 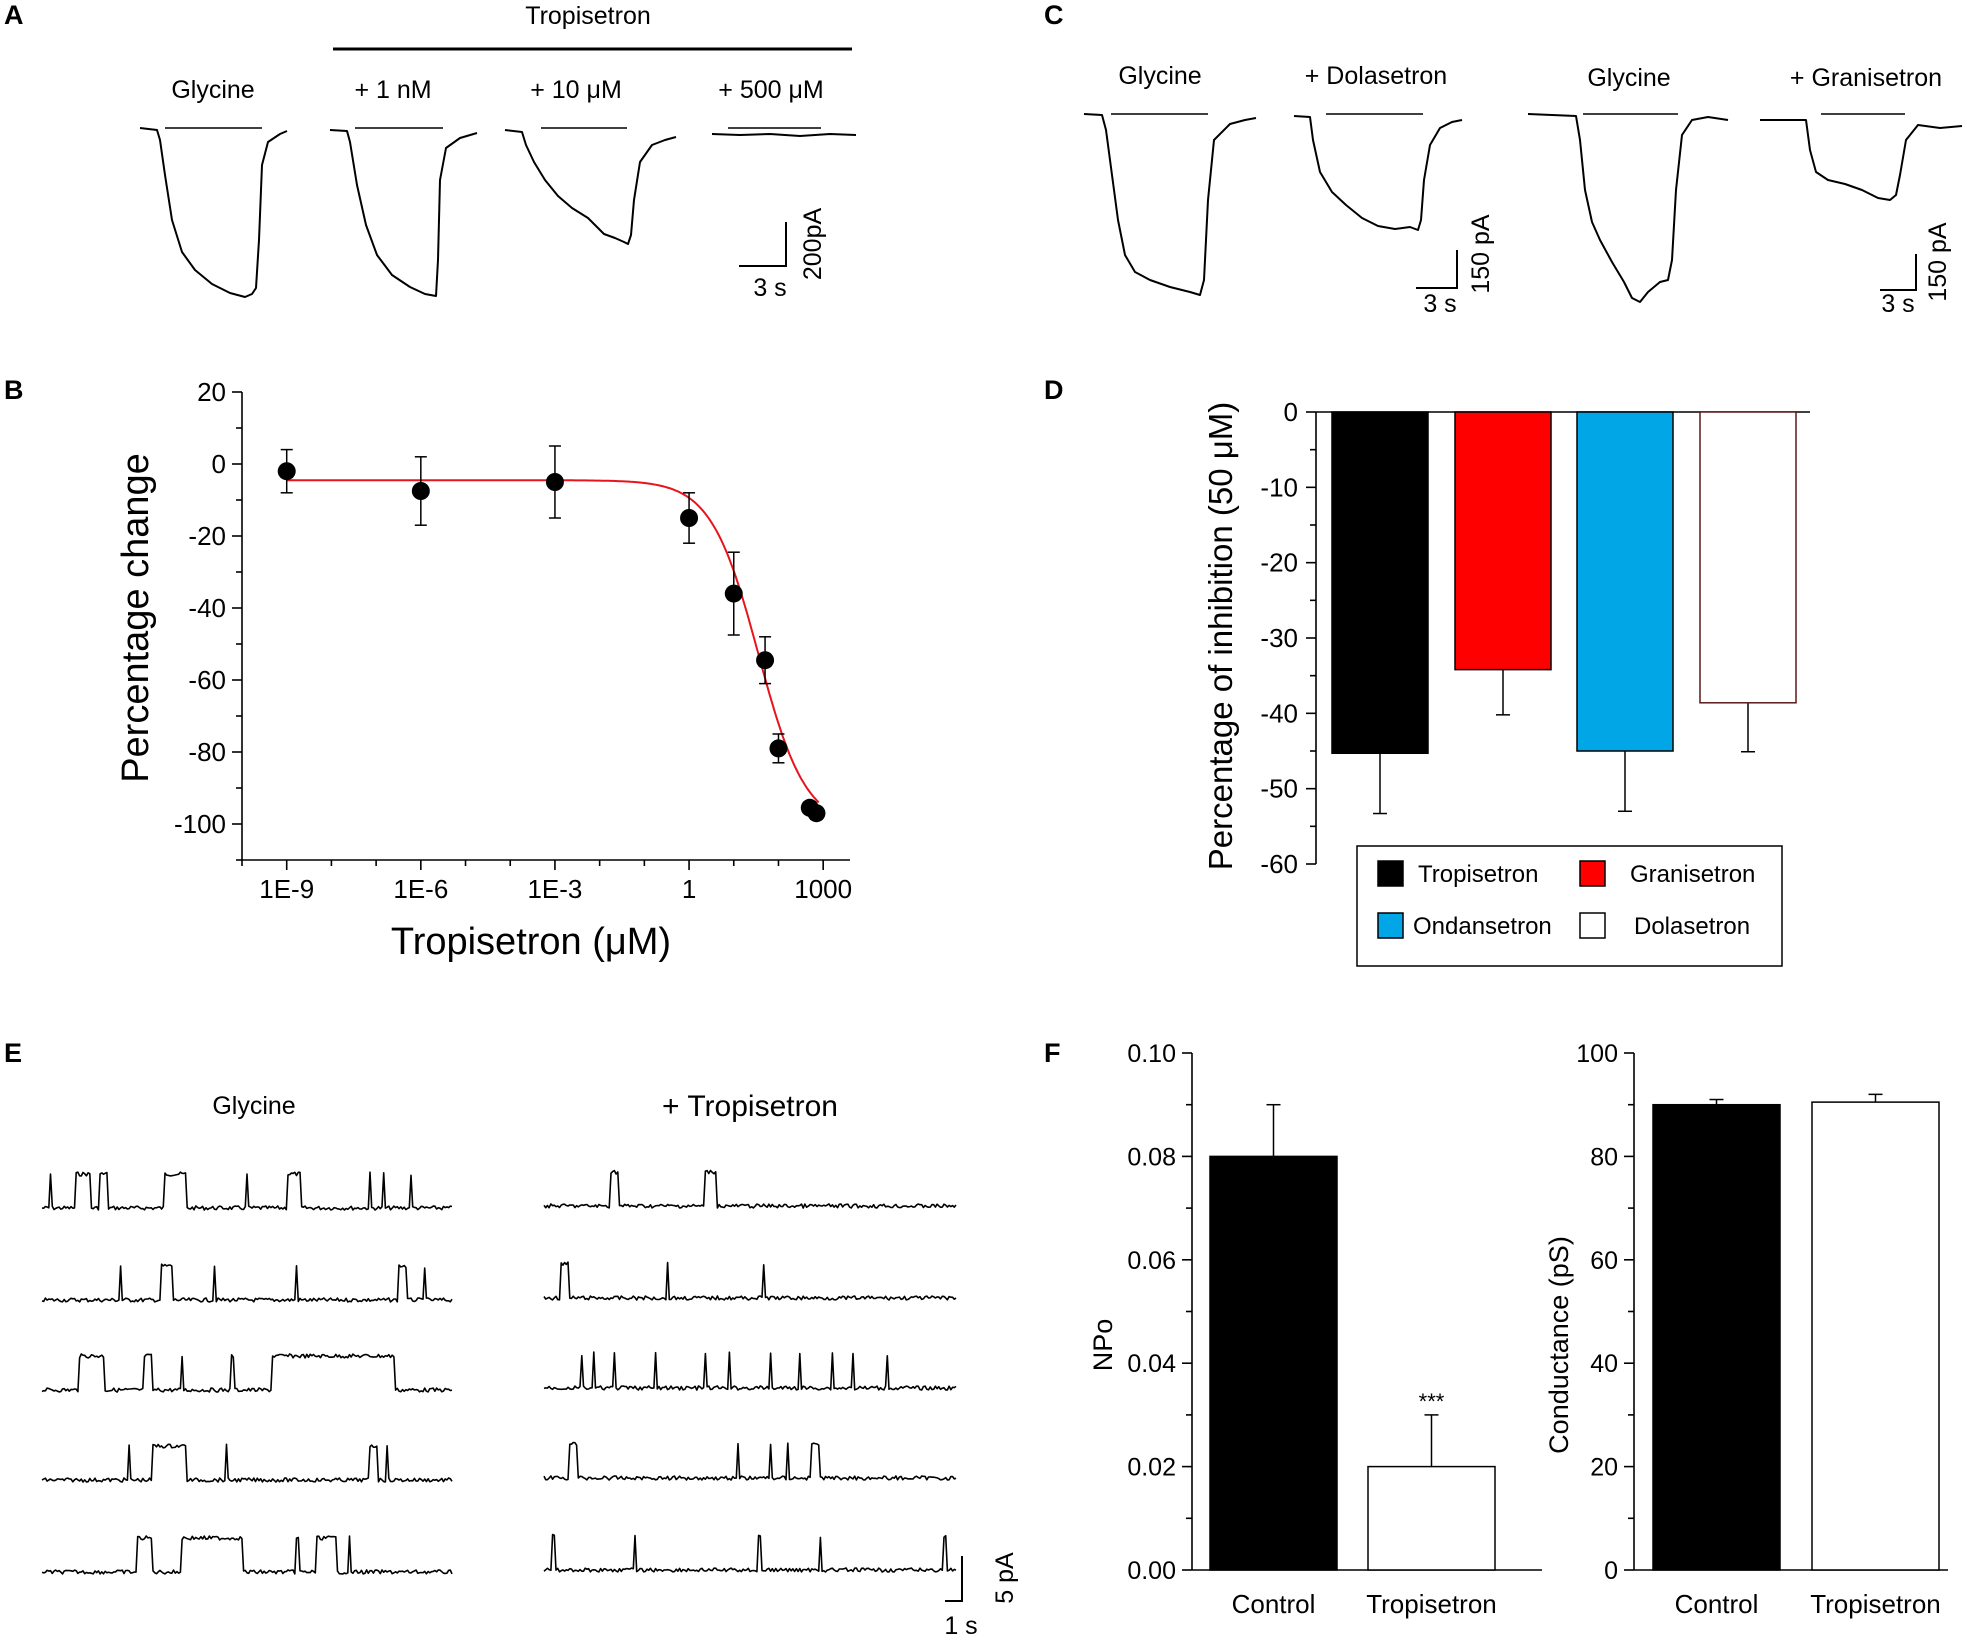 What do you see at coordinates (1692, 926) in the screenshot?
I see `legend-label-dolasetron: Dolasetron` at bounding box center [1692, 926].